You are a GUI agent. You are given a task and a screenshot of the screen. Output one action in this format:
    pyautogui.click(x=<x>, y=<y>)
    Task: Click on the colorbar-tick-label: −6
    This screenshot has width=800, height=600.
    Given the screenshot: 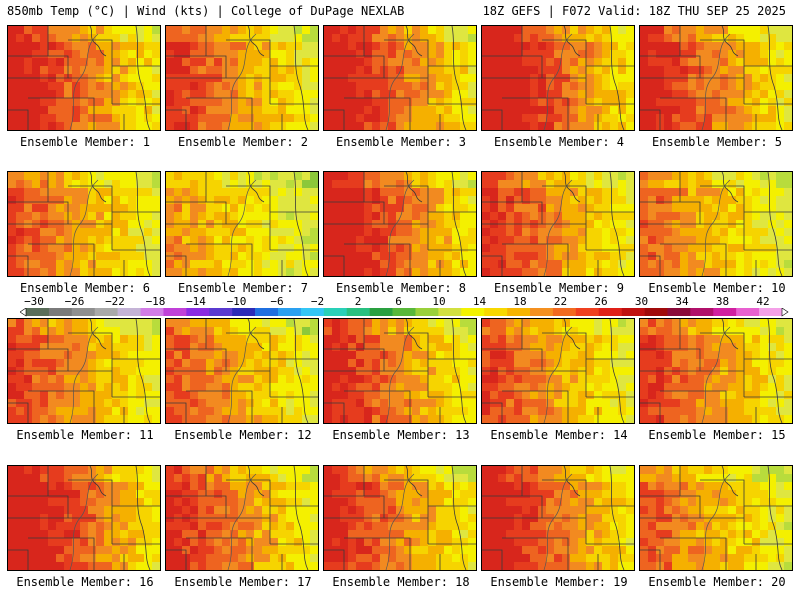 What is the action you would take?
    pyautogui.click(x=277, y=301)
    